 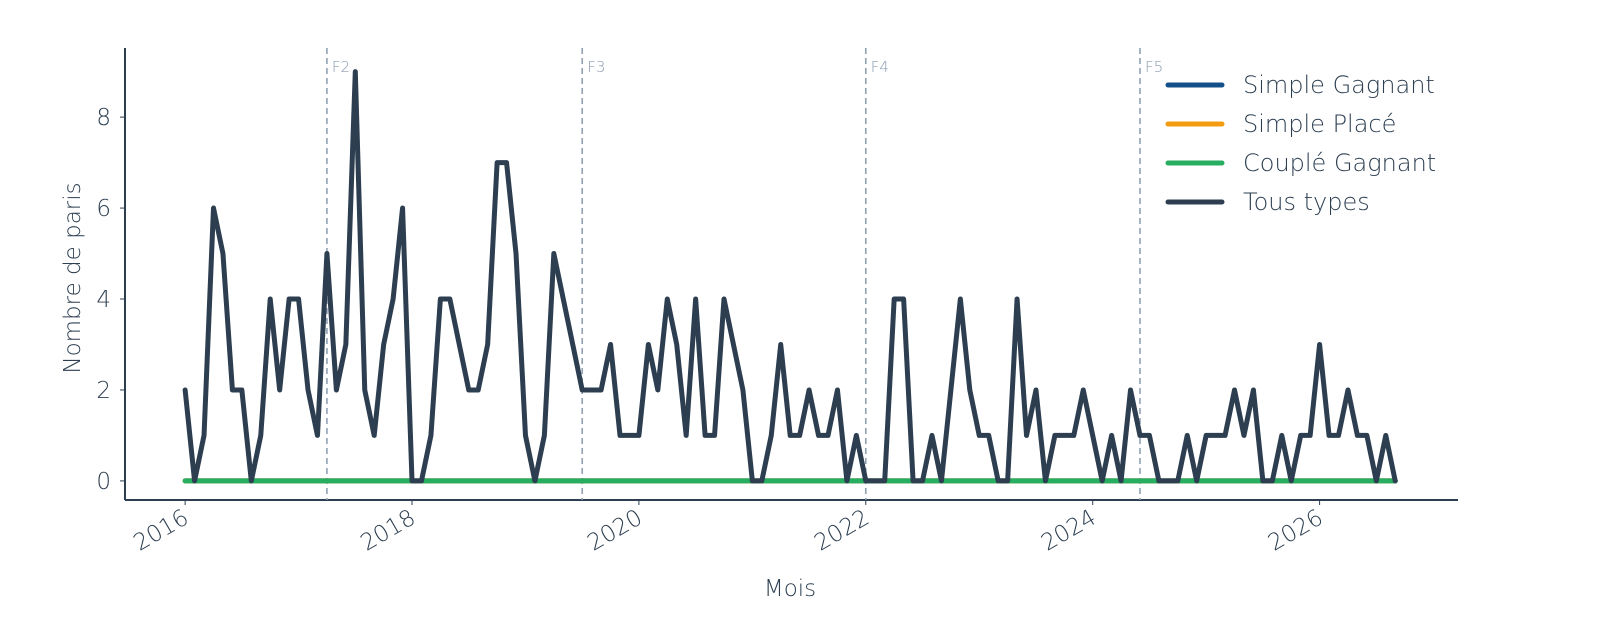 What do you see at coordinates (596, 67) in the screenshot?
I see `phase-label: F3` at bounding box center [596, 67].